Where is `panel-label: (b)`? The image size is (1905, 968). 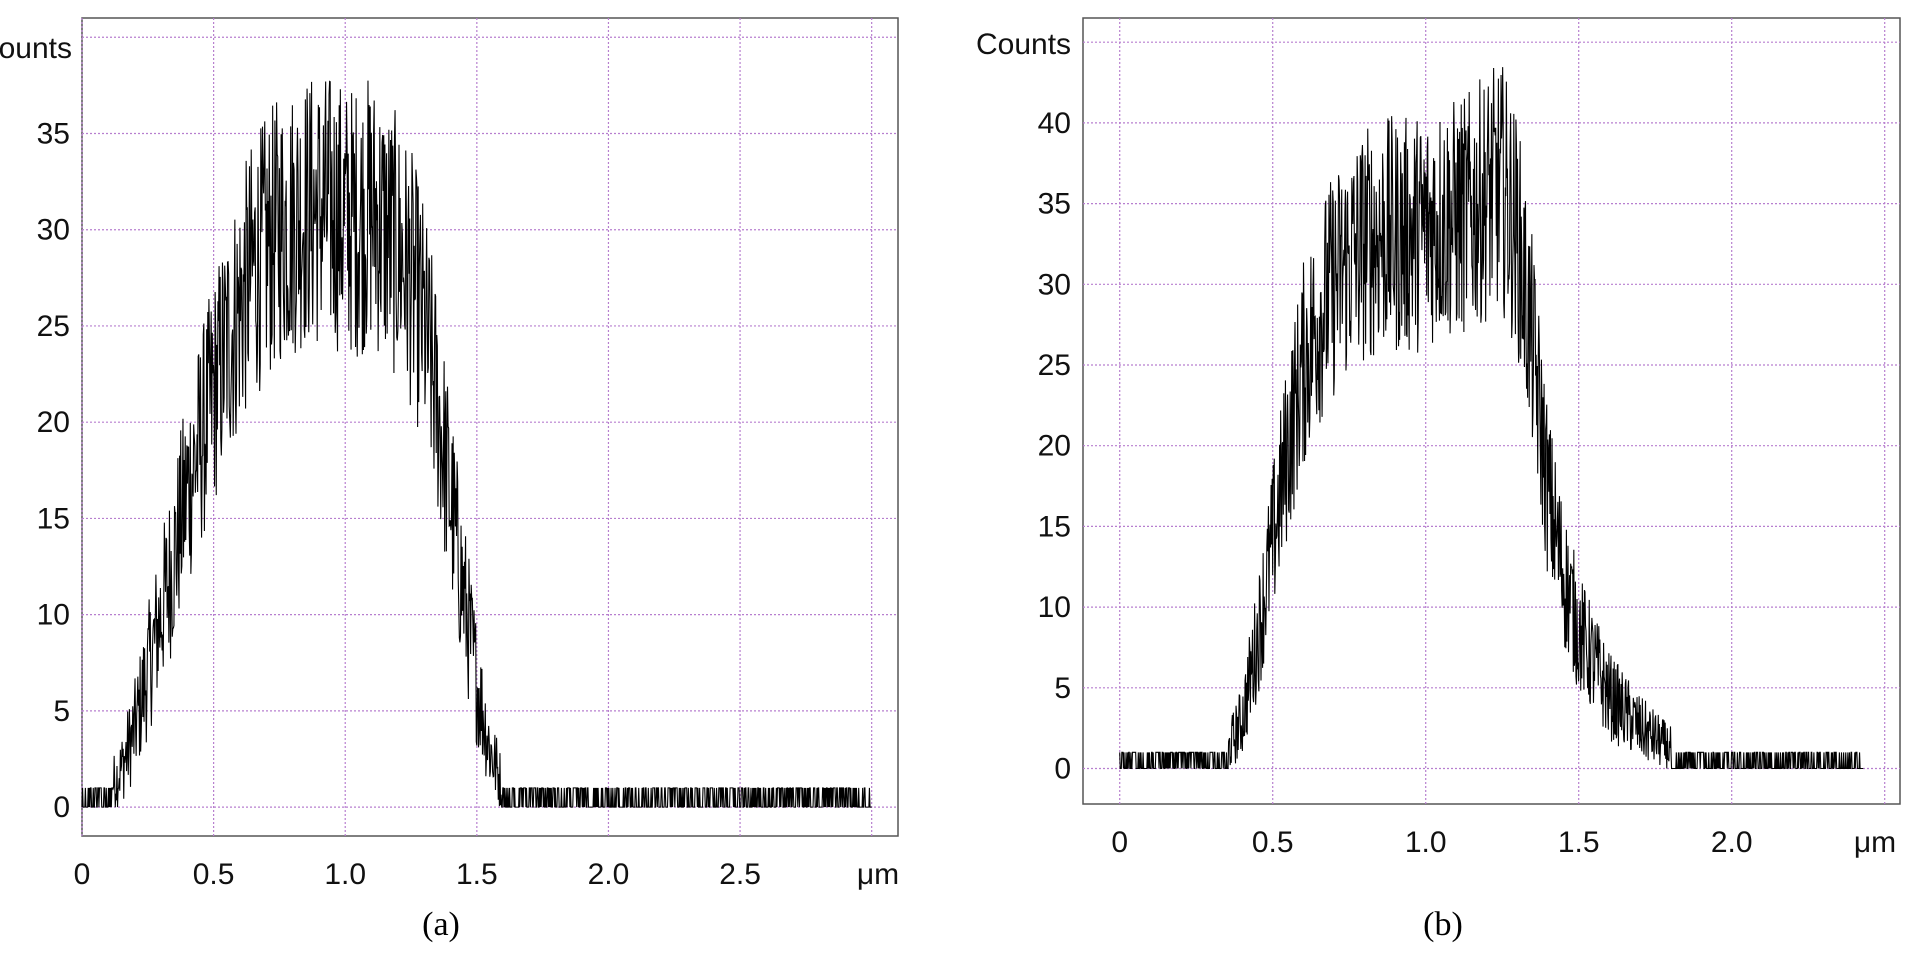
panel-label: (b) is located at coordinates (1443, 924).